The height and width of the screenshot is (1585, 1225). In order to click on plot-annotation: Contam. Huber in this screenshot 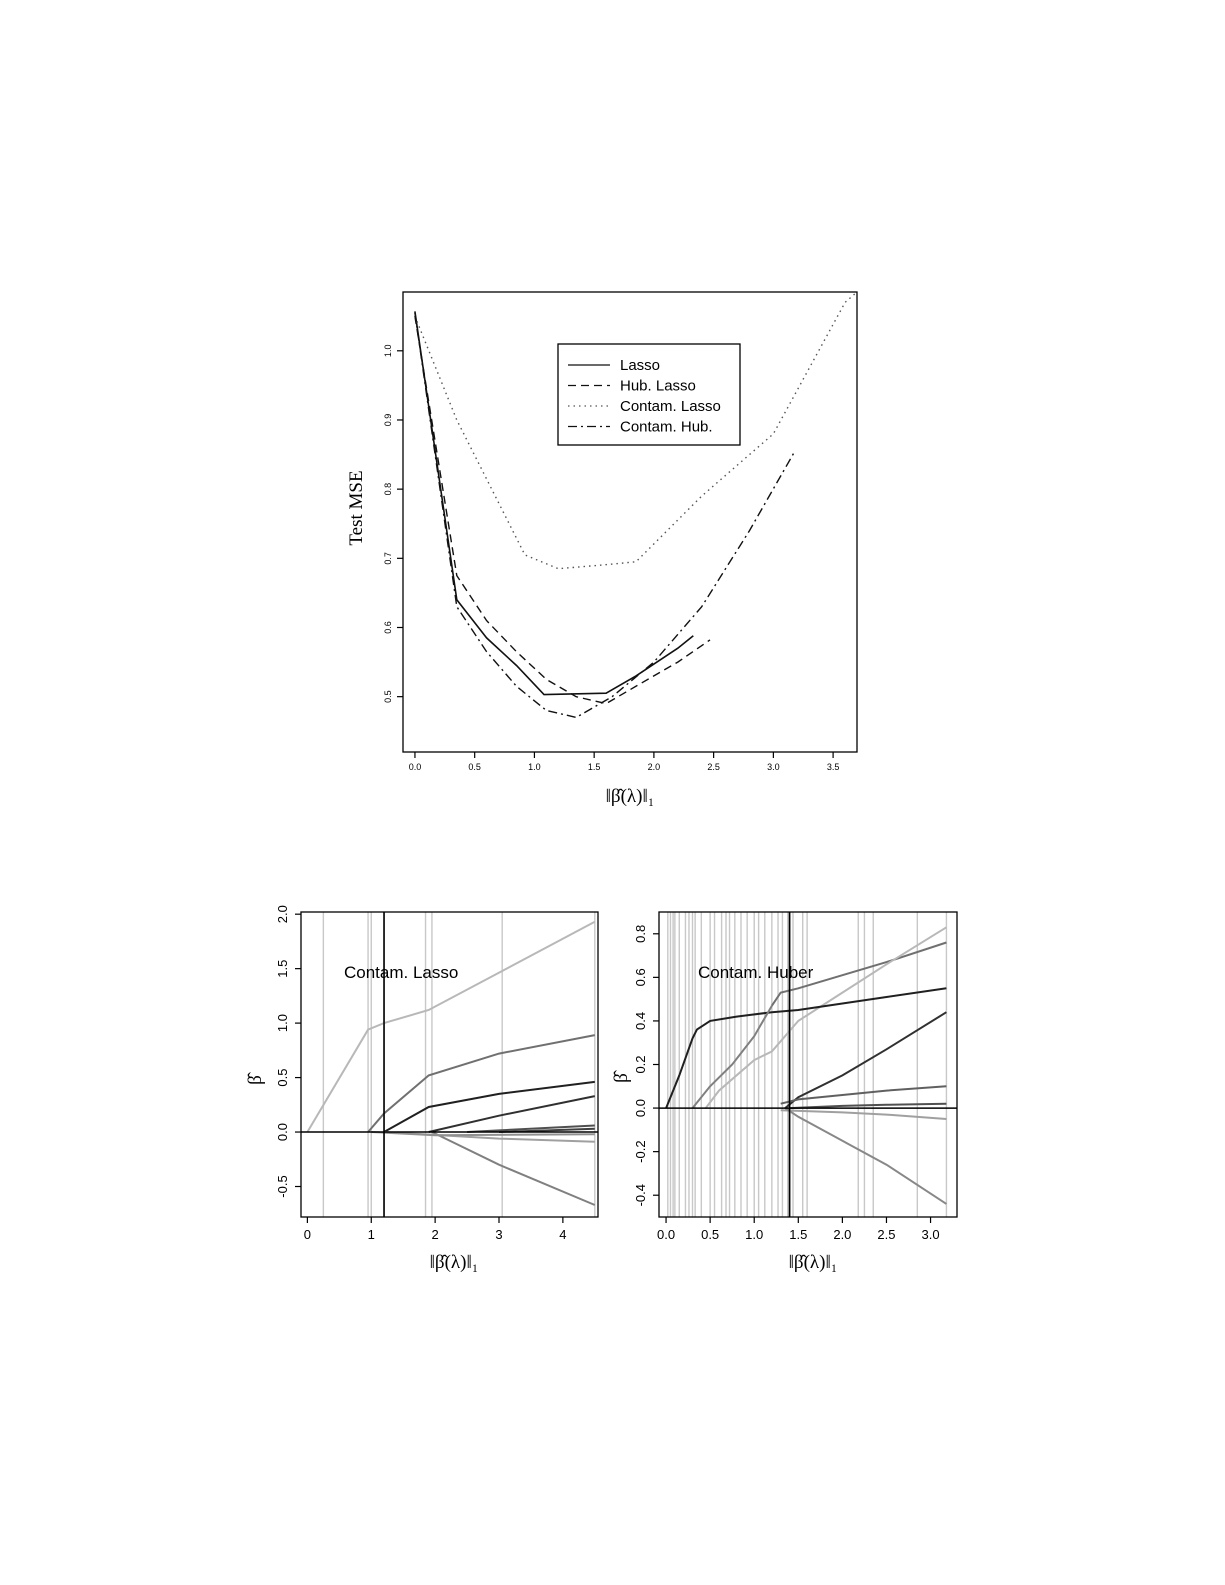, I will do `click(756, 972)`.